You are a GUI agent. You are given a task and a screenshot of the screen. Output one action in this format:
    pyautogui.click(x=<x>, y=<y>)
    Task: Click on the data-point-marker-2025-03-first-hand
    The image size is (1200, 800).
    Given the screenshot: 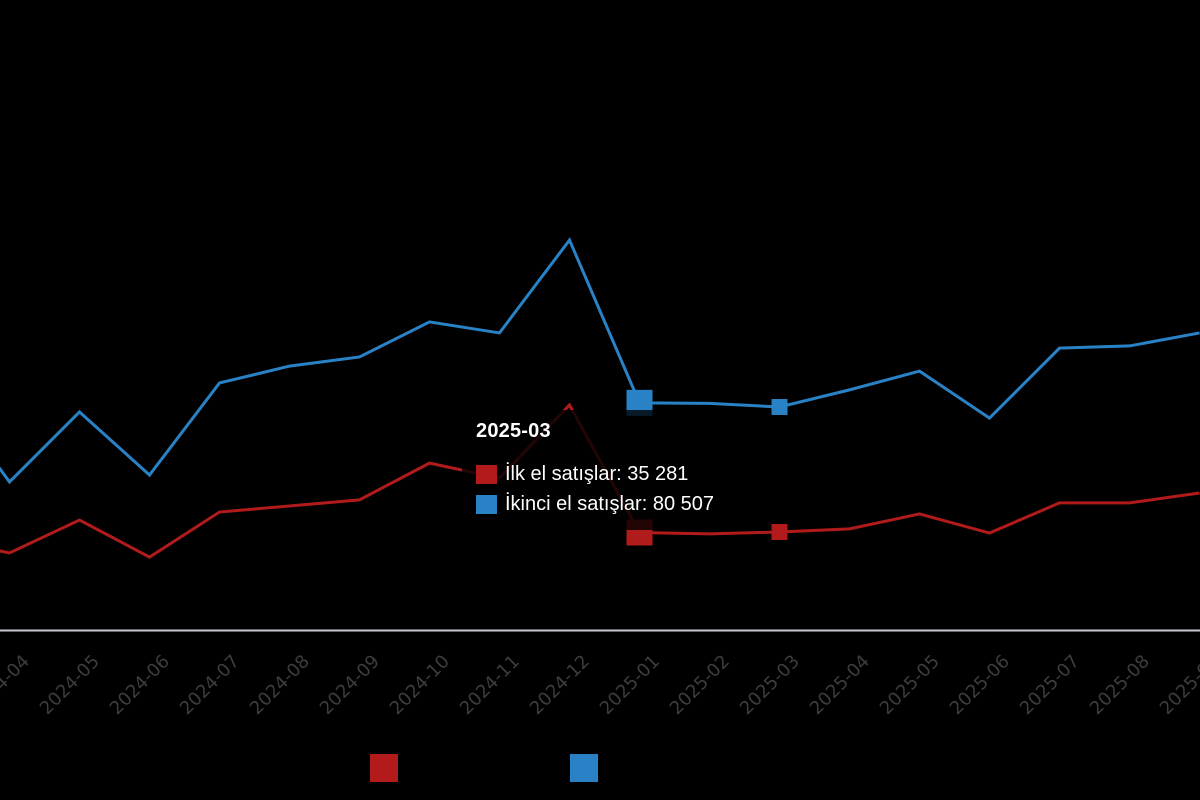 What is the action you would take?
    pyautogui.click(x=779, y=531)
    